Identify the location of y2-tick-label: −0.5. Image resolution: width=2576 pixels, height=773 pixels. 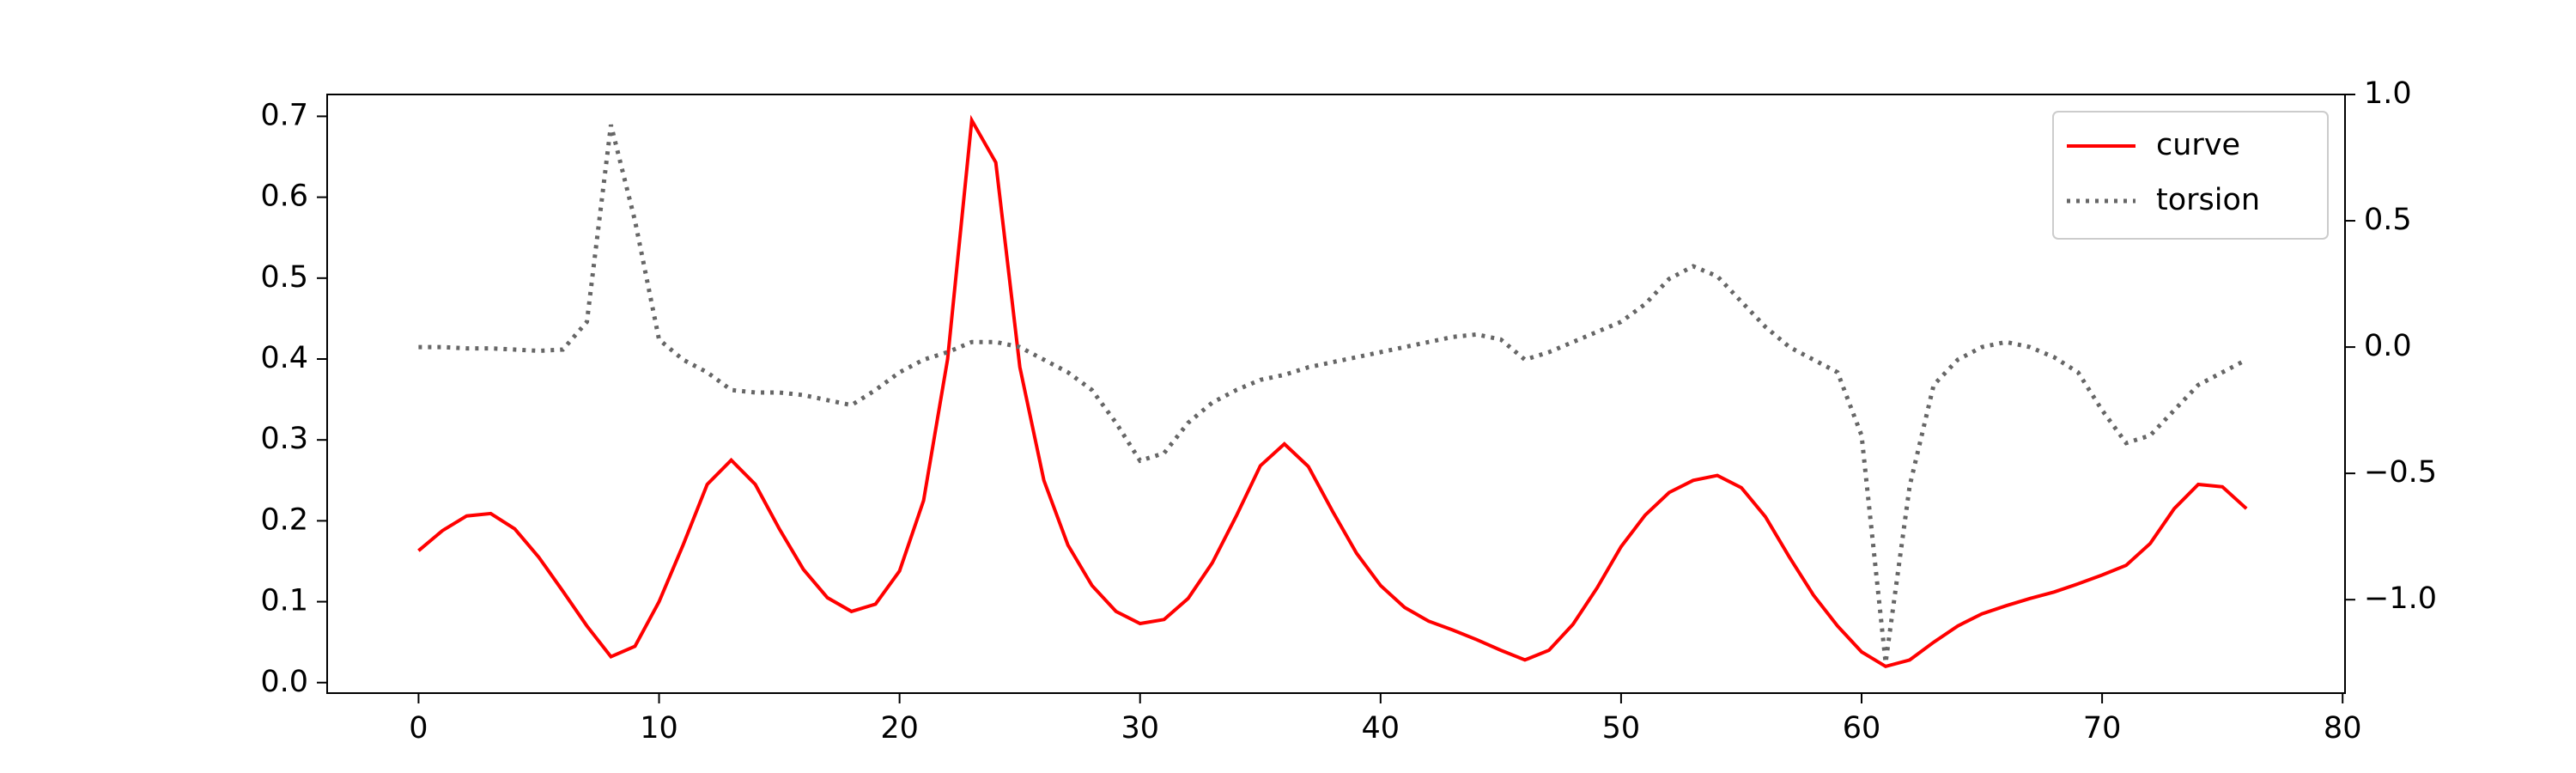
(2400, 472).